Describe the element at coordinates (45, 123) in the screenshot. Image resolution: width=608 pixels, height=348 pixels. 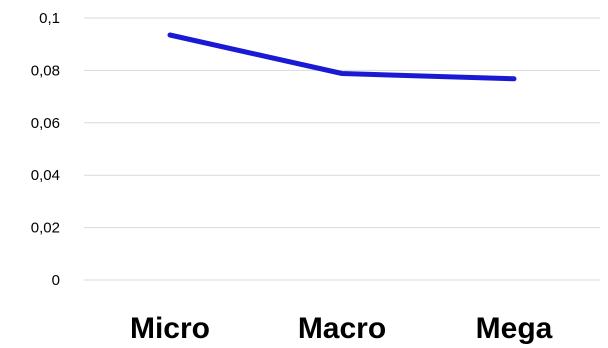
I see `y-tick-label: 0,06` at that location.